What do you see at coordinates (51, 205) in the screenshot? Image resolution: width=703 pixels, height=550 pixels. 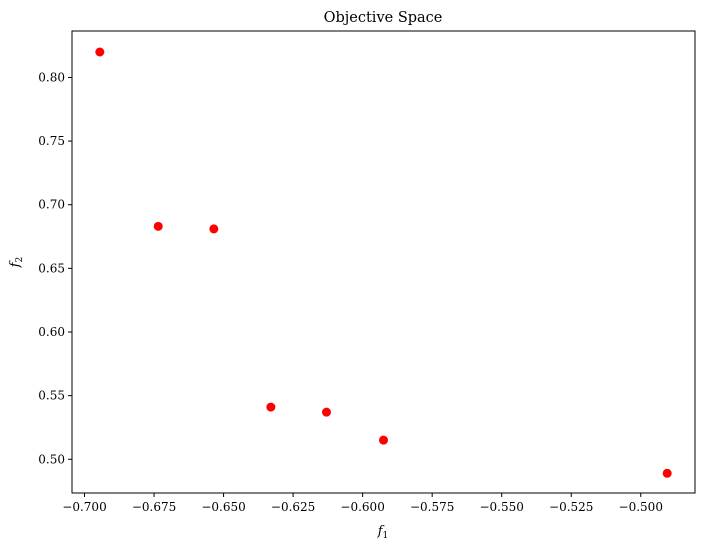 I see `y-tick-label: 0.70` at bounding box center [51, 205].